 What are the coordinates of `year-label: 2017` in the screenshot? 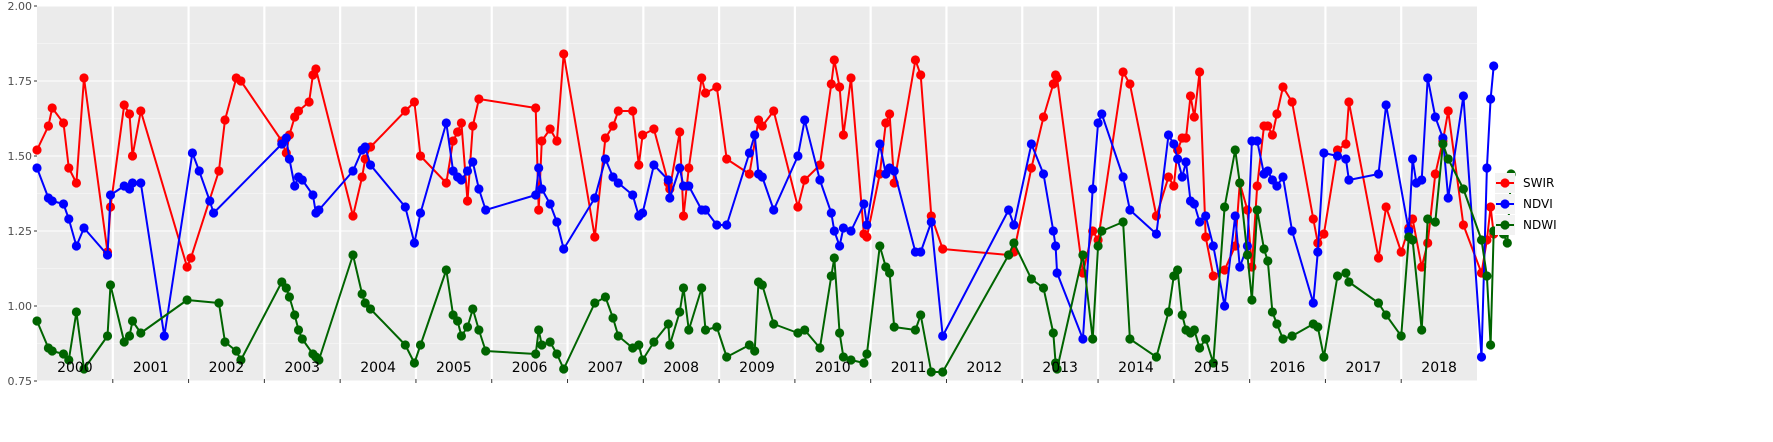 It's located at (1363, 368).